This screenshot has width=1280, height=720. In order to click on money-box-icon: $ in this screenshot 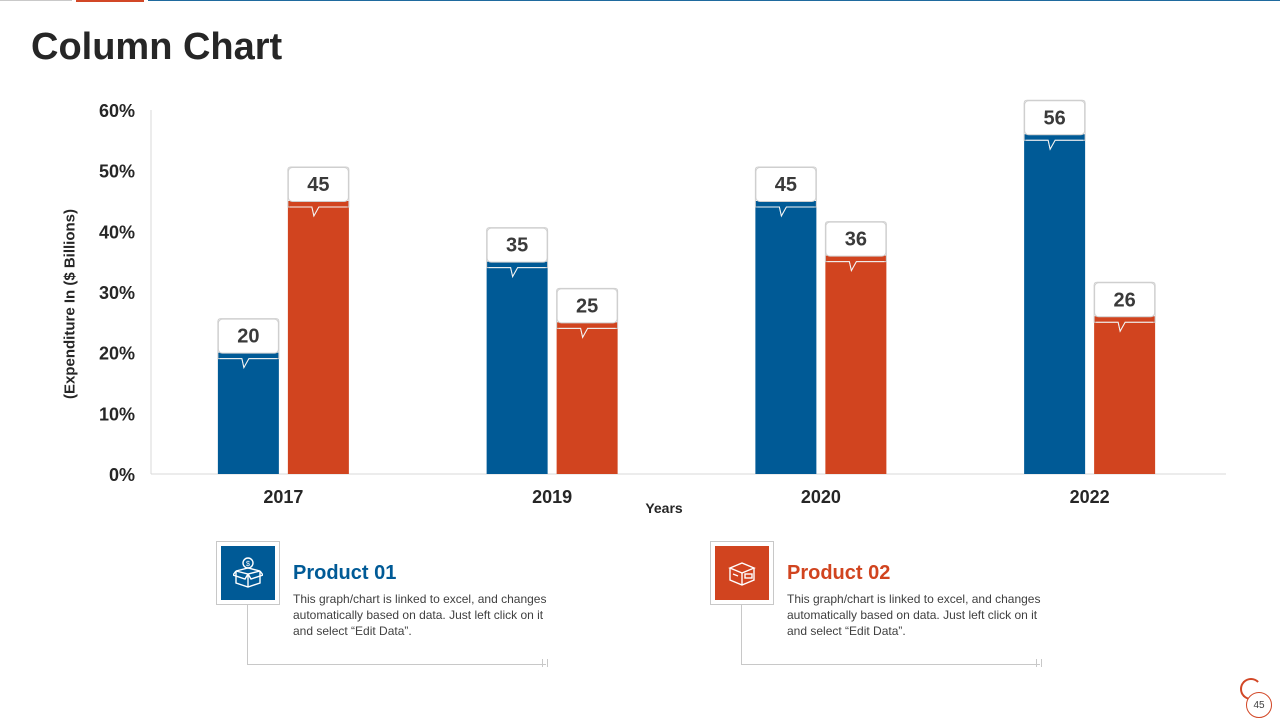, I will do `click(248, 573)`.